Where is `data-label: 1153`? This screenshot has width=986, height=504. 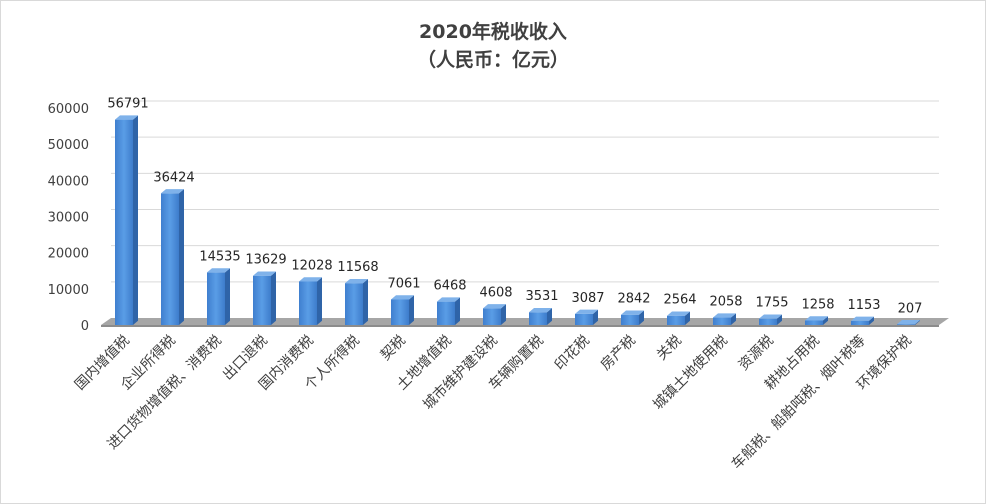 data-label: 1153 is located at coordinates (863, 305).